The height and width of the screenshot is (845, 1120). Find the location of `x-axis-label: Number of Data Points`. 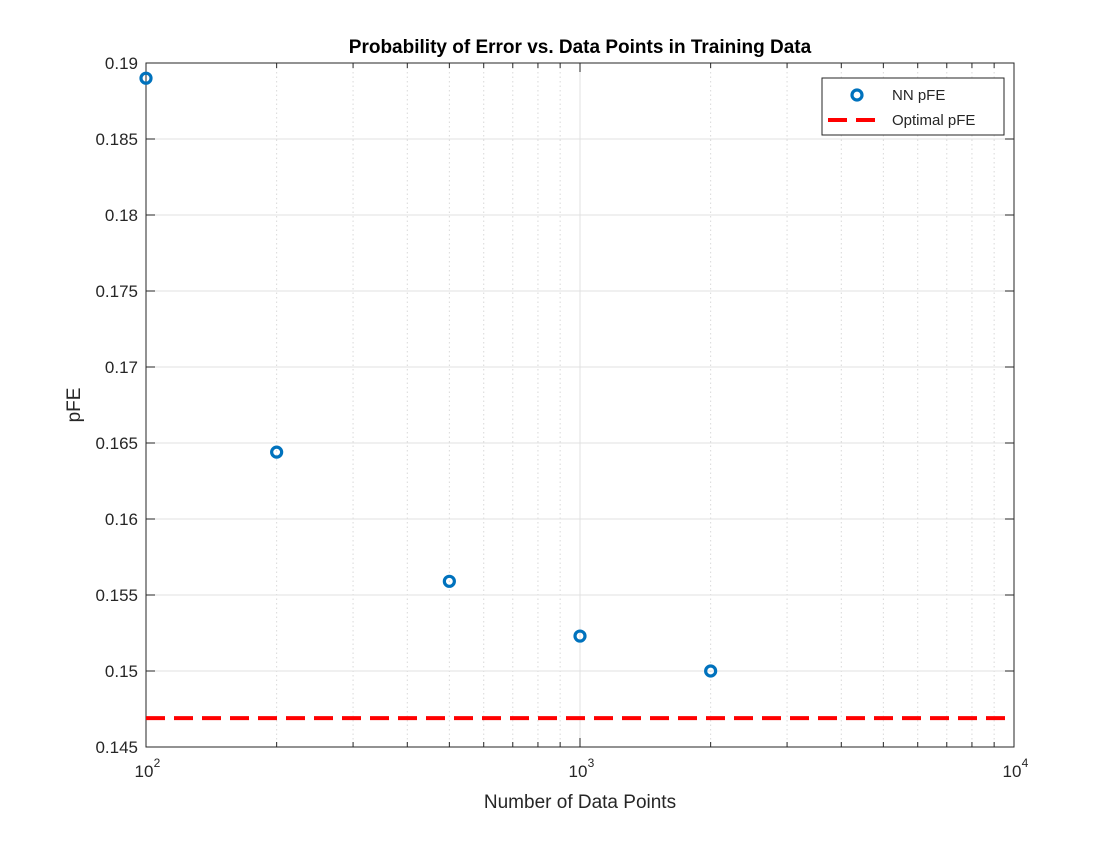

x-axis-label: Number of Data Points is located at coordinates (580, 802).